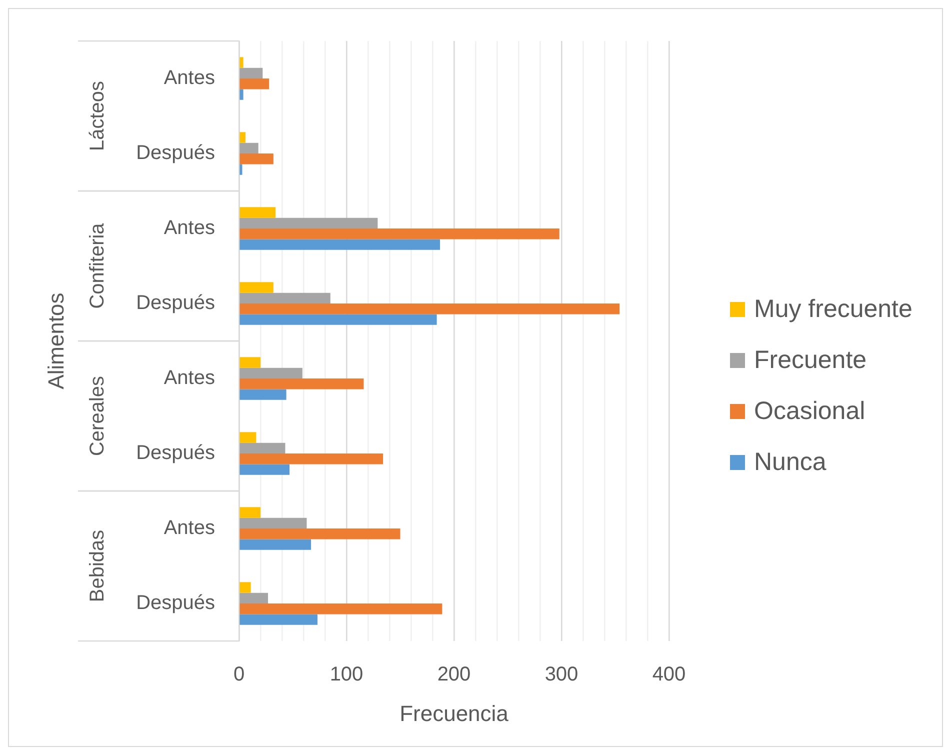 This screenshot has width=951, height=755. I want to click on x-tick-label: 300, so click(561, 675).